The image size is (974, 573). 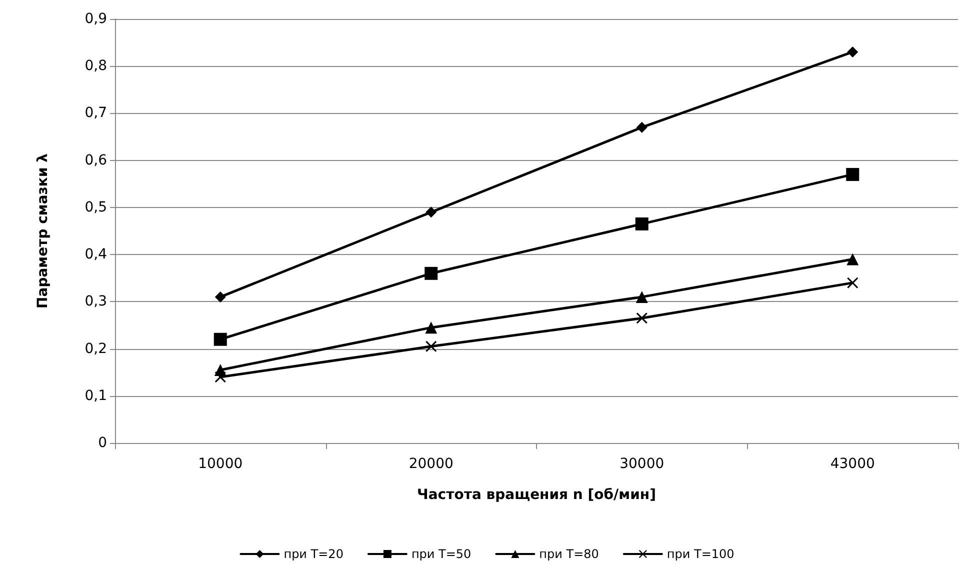 What do you see at coordinates (95, 19) in the screenshot?
I see `y-tick-label: 0,9` at bounding box center [95, 19].